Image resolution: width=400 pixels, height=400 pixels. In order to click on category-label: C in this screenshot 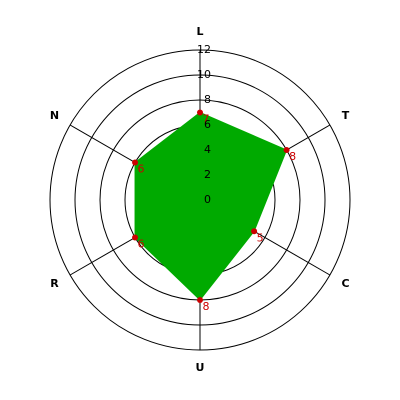, I will do `click(345, 283)`.